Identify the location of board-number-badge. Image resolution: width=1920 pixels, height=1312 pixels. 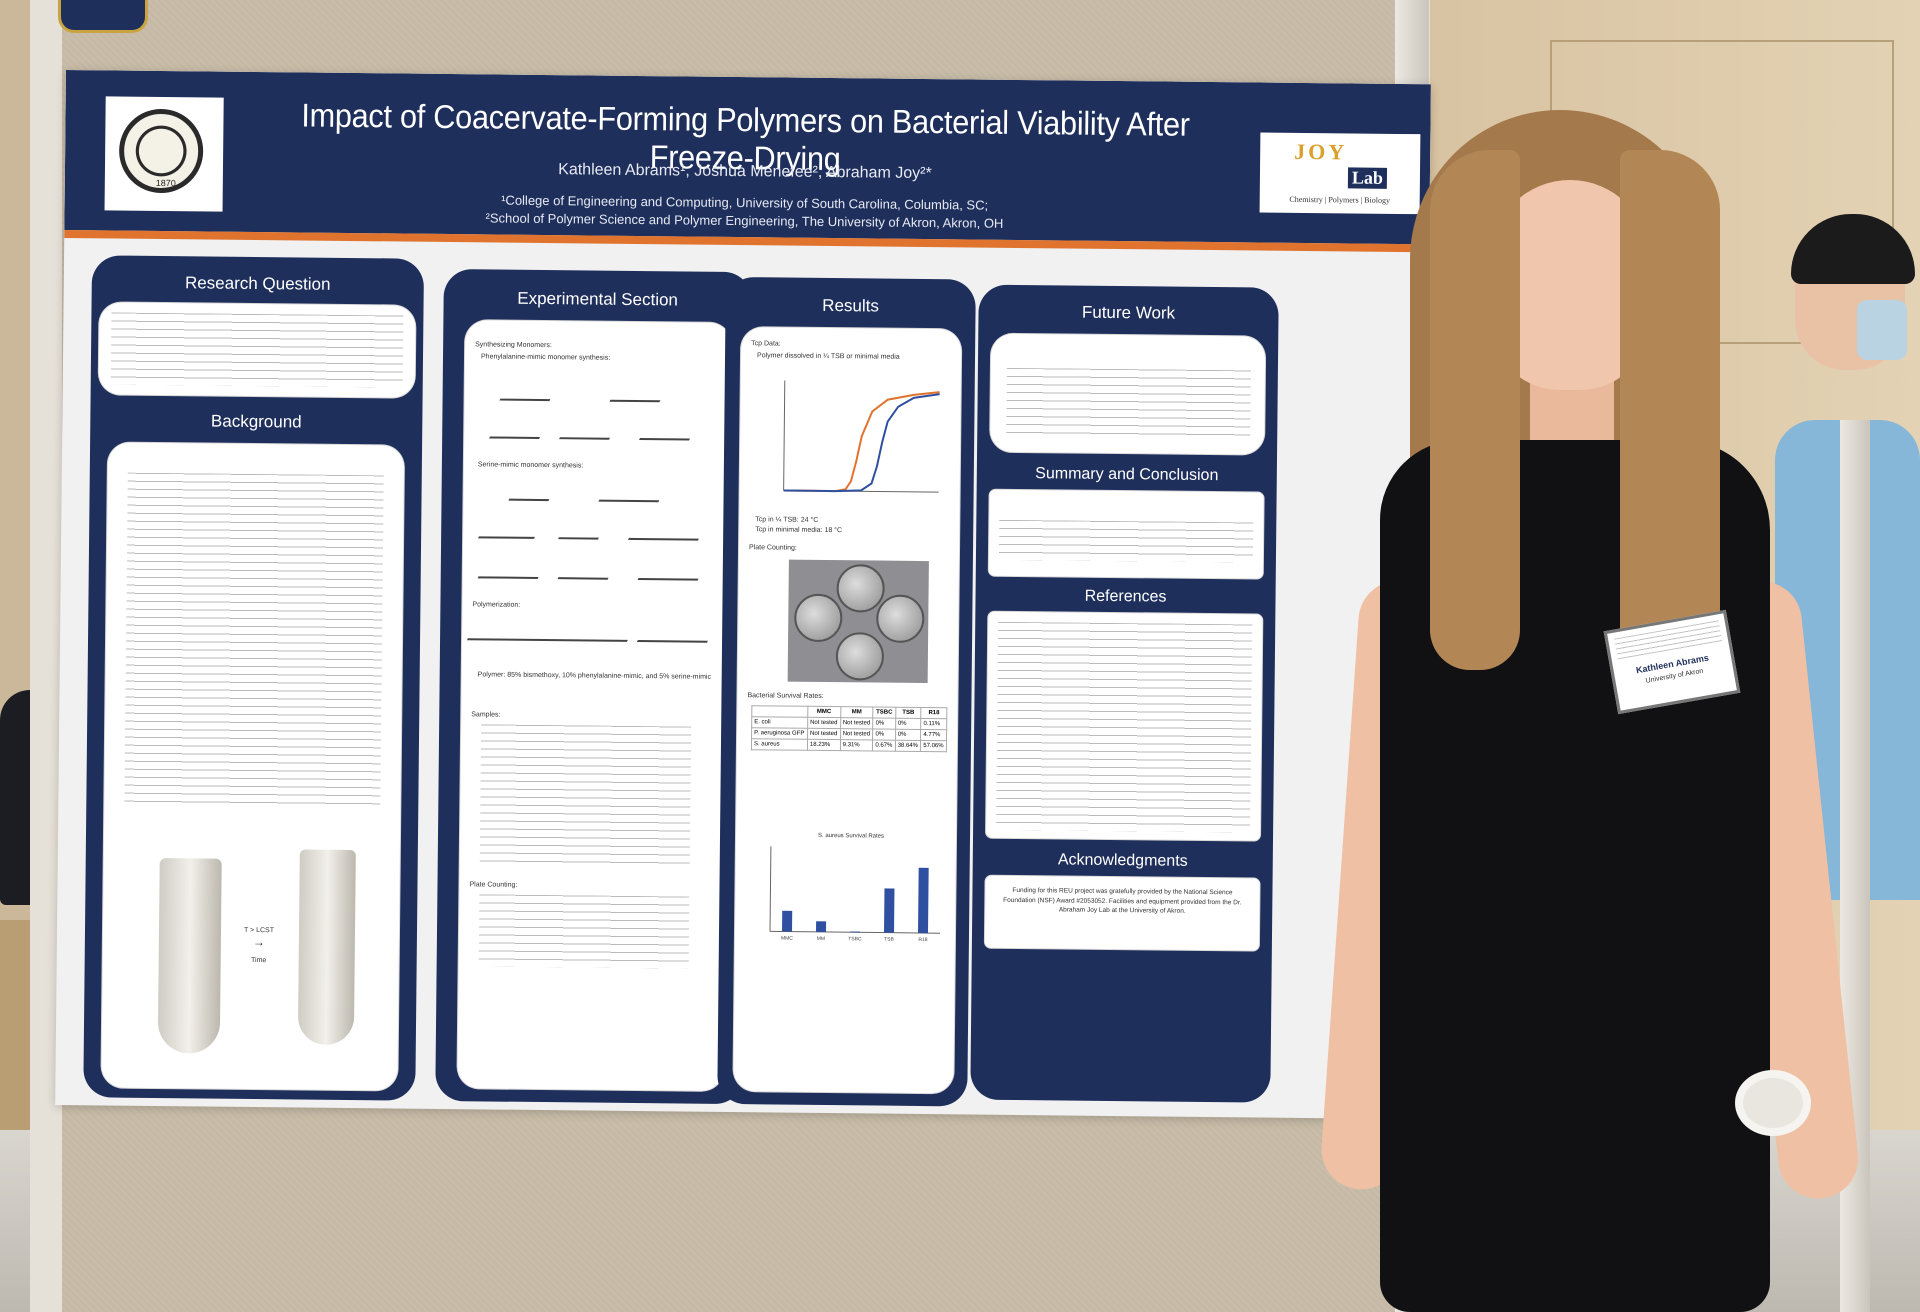
(103, 16).